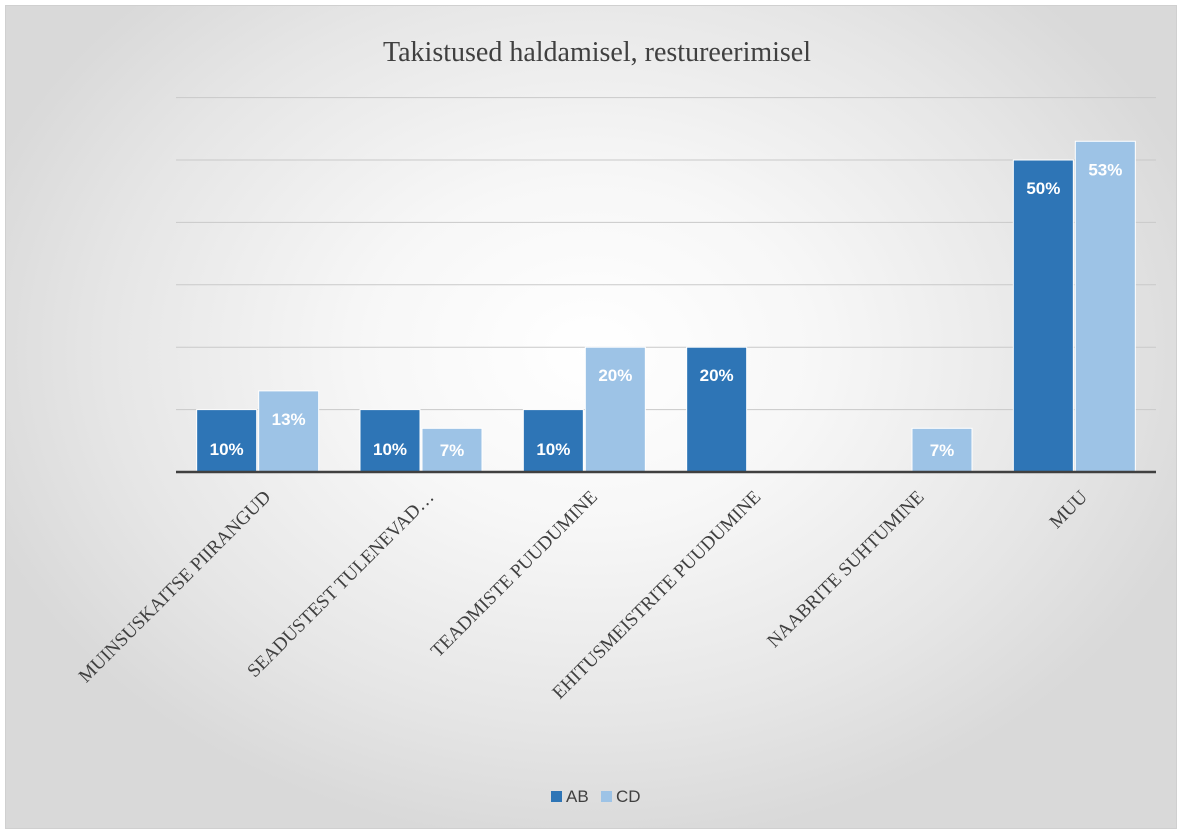 The width and height of the screenshot is (1183, 834). I want to click on legend-label-ab: AB, so click(577, 796).